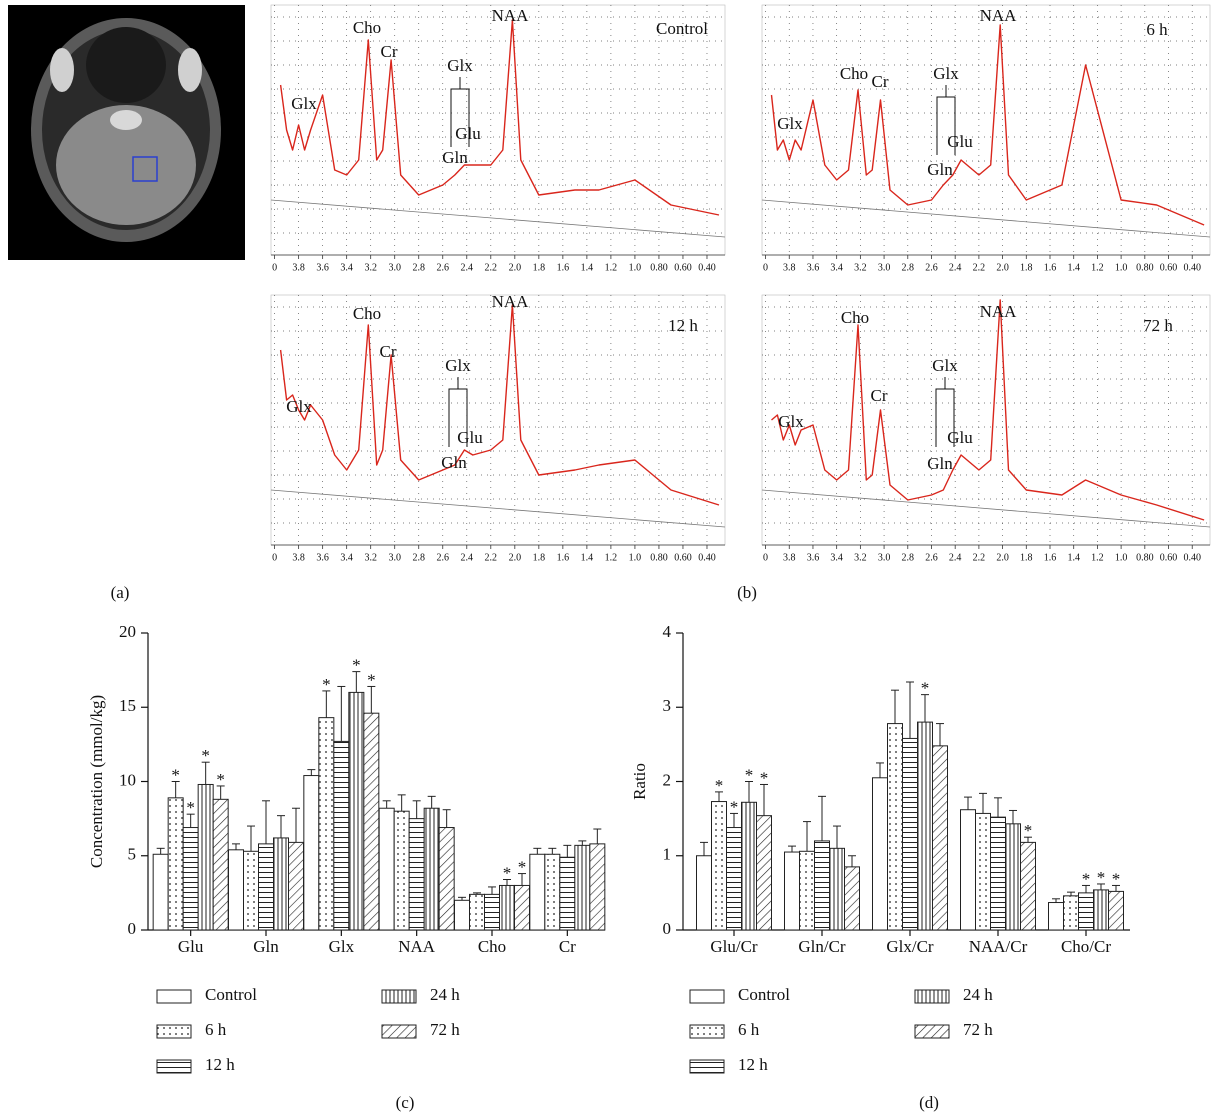 Image resolution: width=1211 pixels, height=1117 pixels. Describe the element at coordinates (667, 854) in the screenshot. I see `y-tick-label: 1` at that location.